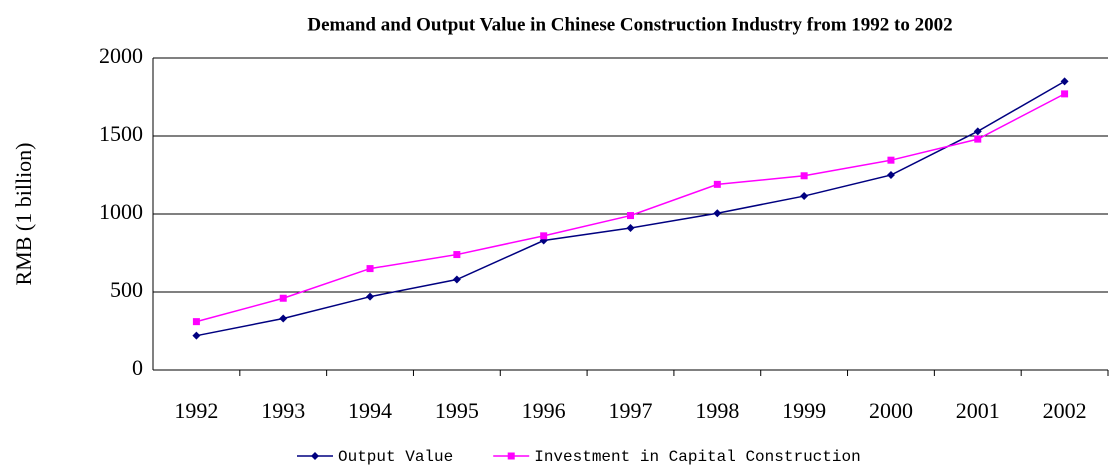 This screenshot has height=470, width=1119. Describe the element at coordinates (544, 410) in the screenshot. I see `x-tick-label: 1996` at that location.